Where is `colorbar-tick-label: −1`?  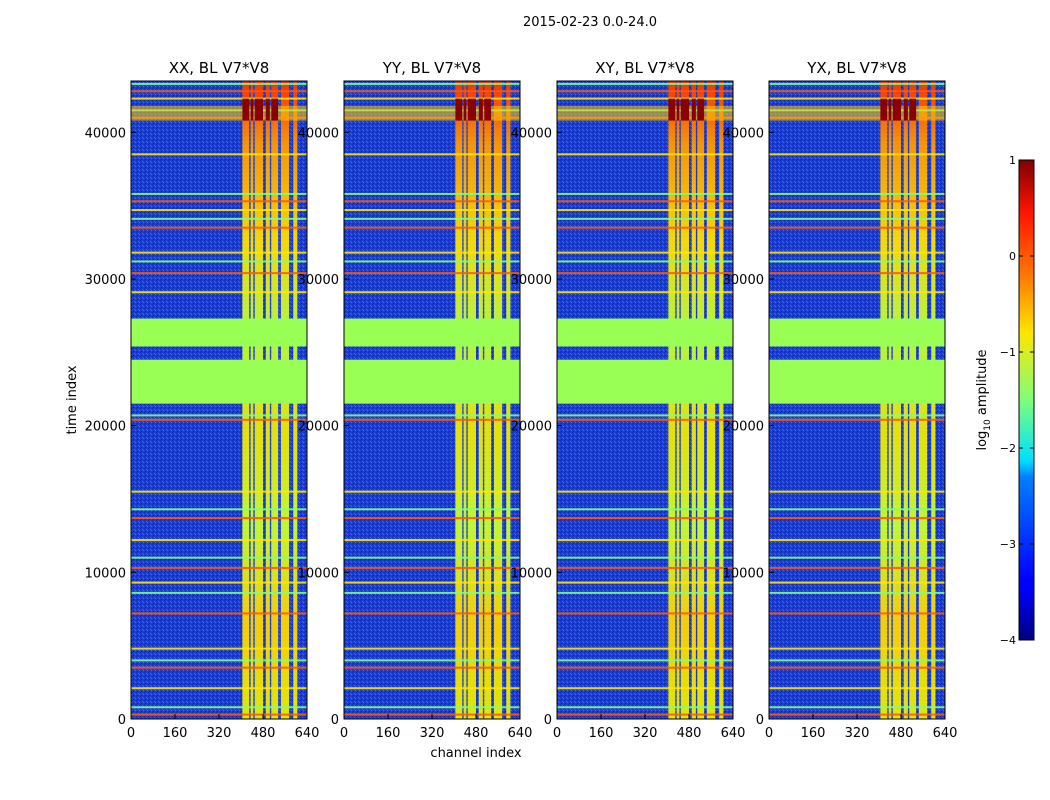 colorbar-tick-label: −1 is located at coordinates (1008, 352).